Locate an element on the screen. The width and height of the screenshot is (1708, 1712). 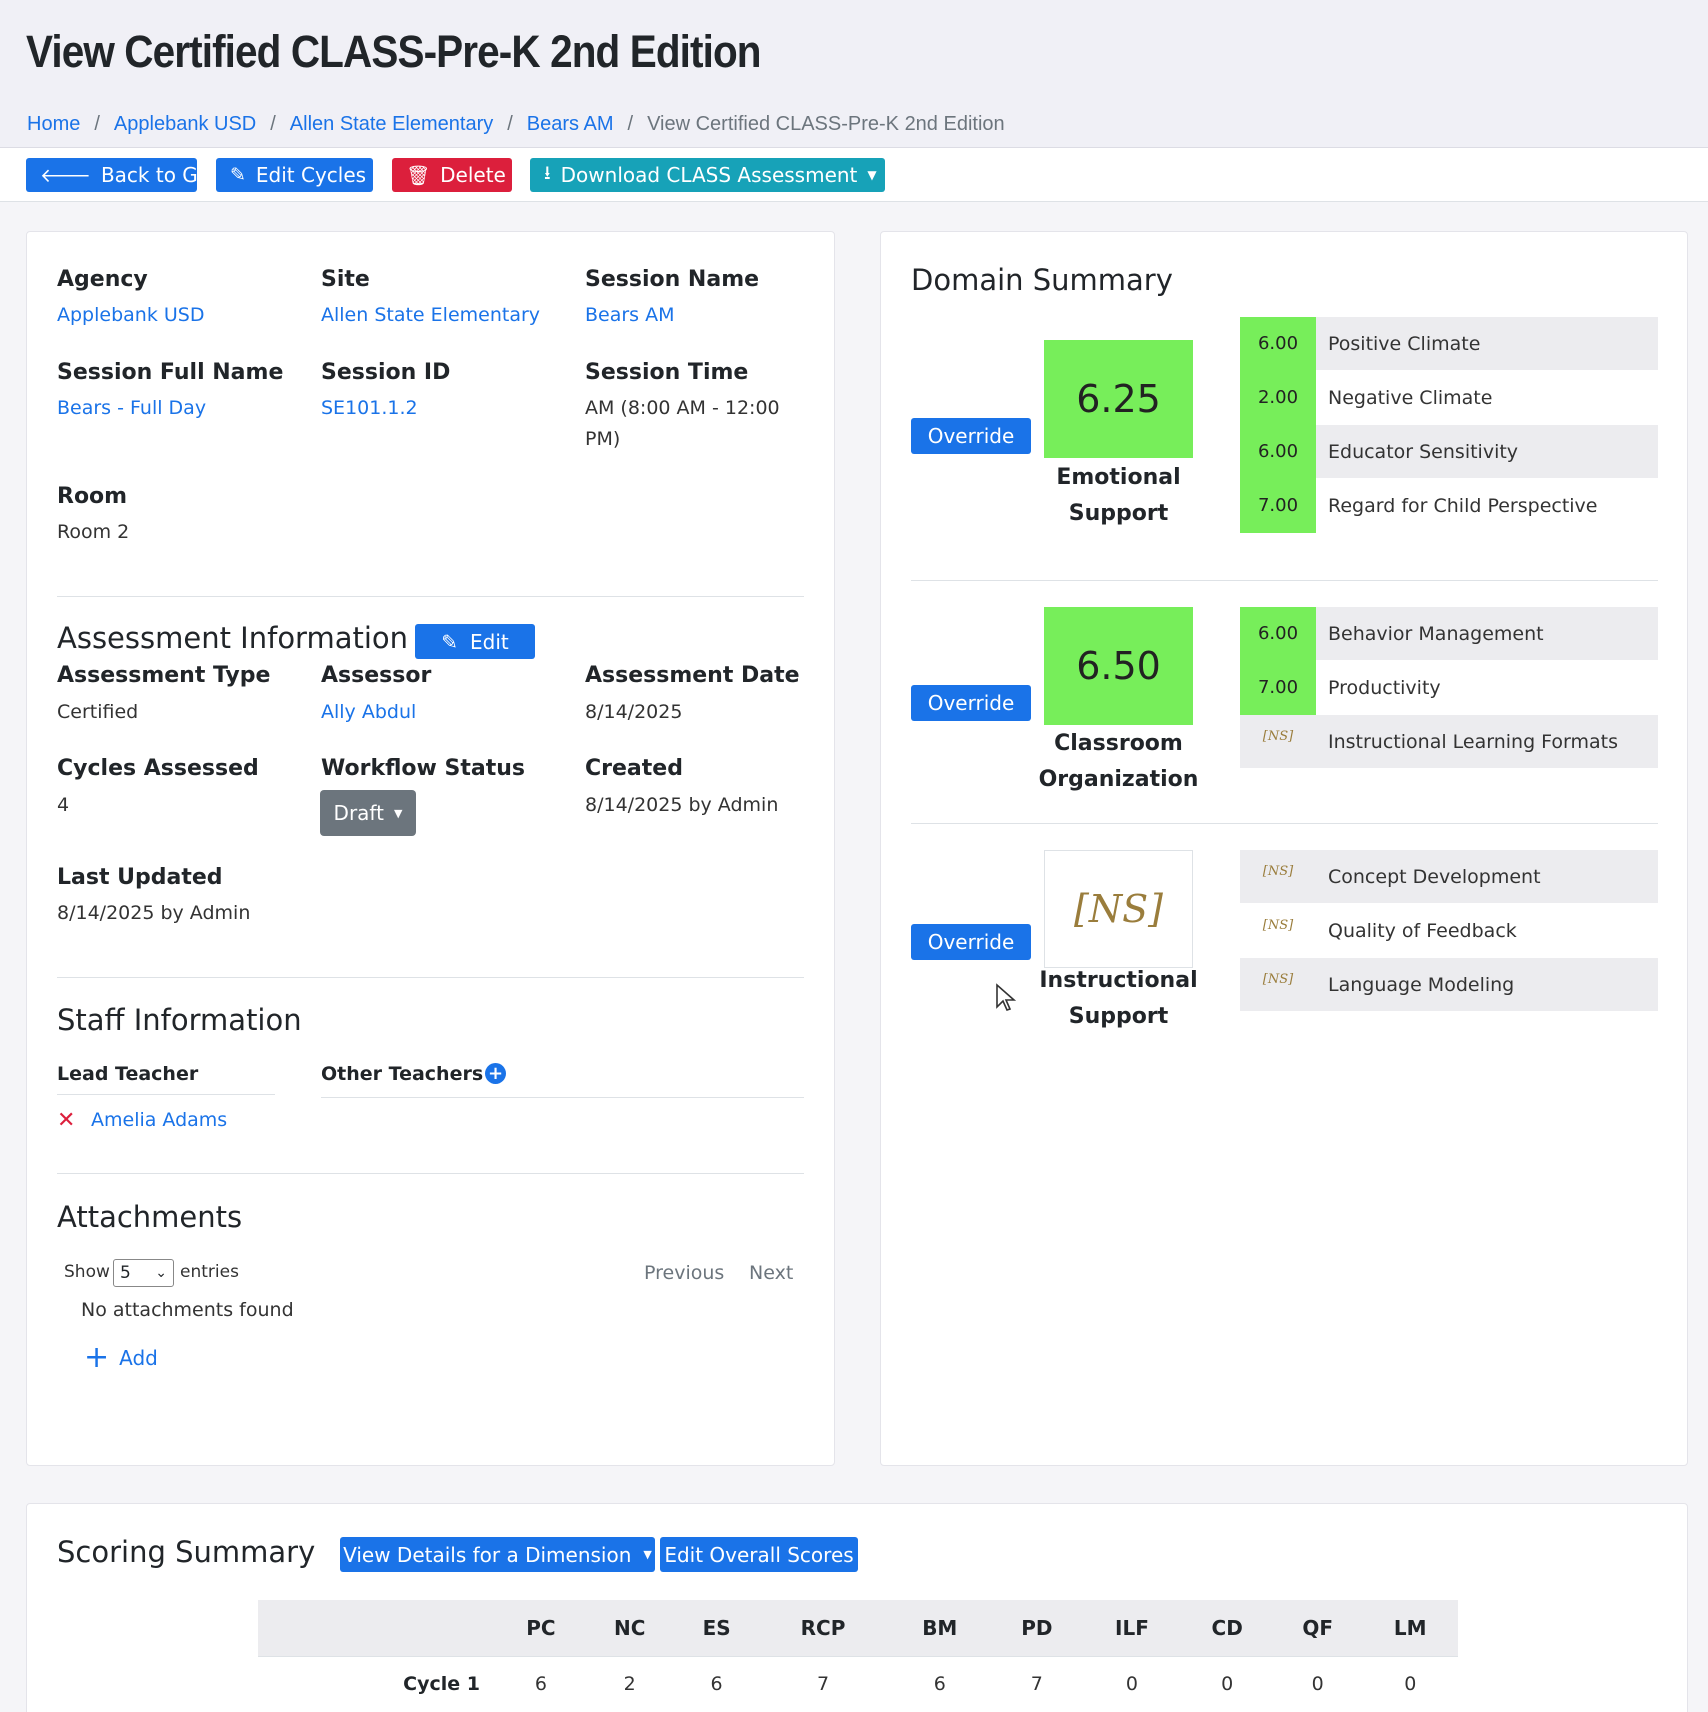
override-emotional-support-button: Override is located at coordinates (971, 436).